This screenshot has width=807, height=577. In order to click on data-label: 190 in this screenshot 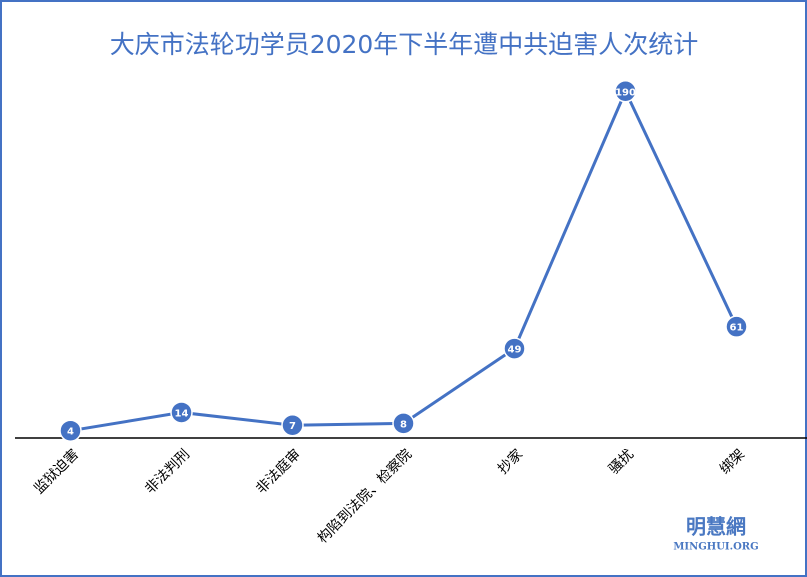, I will do `click(625, 92)`.